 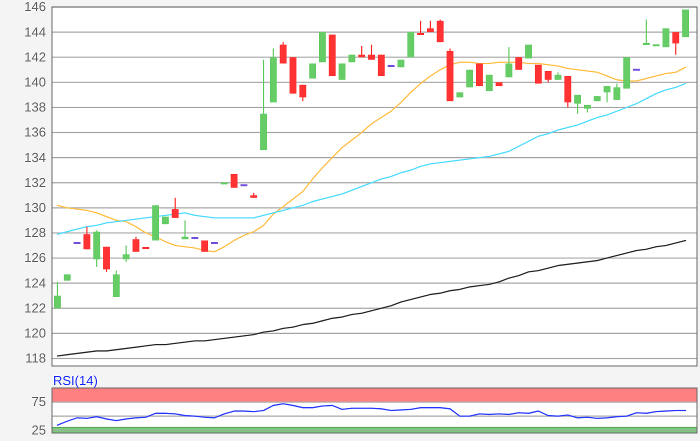 What do you see at coordinates (35, 358) in the screenshot?
I see `y-tick-label: 118` at bounding box center [35, 358].